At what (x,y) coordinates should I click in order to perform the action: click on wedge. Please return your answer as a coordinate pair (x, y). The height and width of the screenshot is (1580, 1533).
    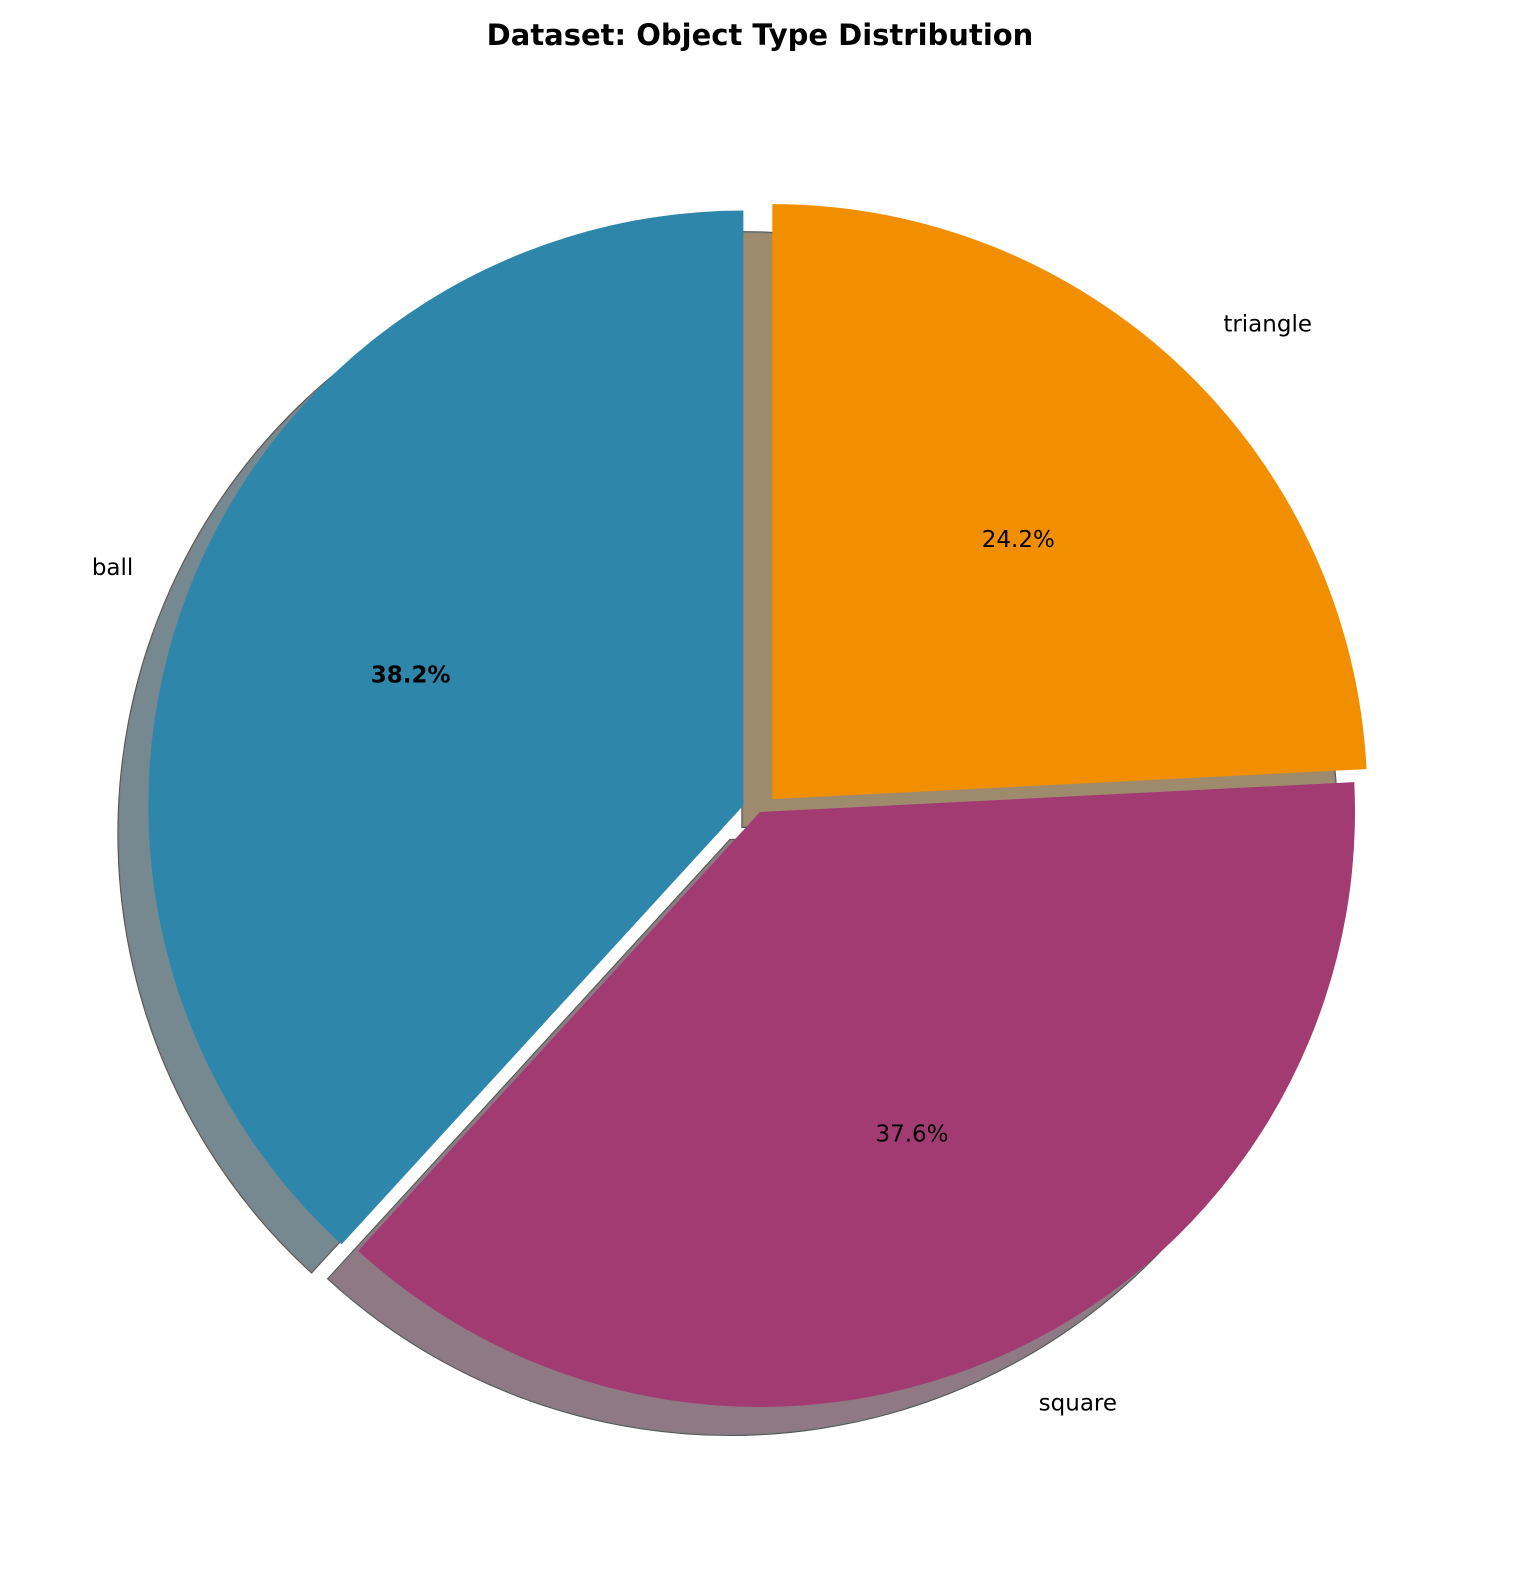
    Looking at the image, I should click on (1069, 502).